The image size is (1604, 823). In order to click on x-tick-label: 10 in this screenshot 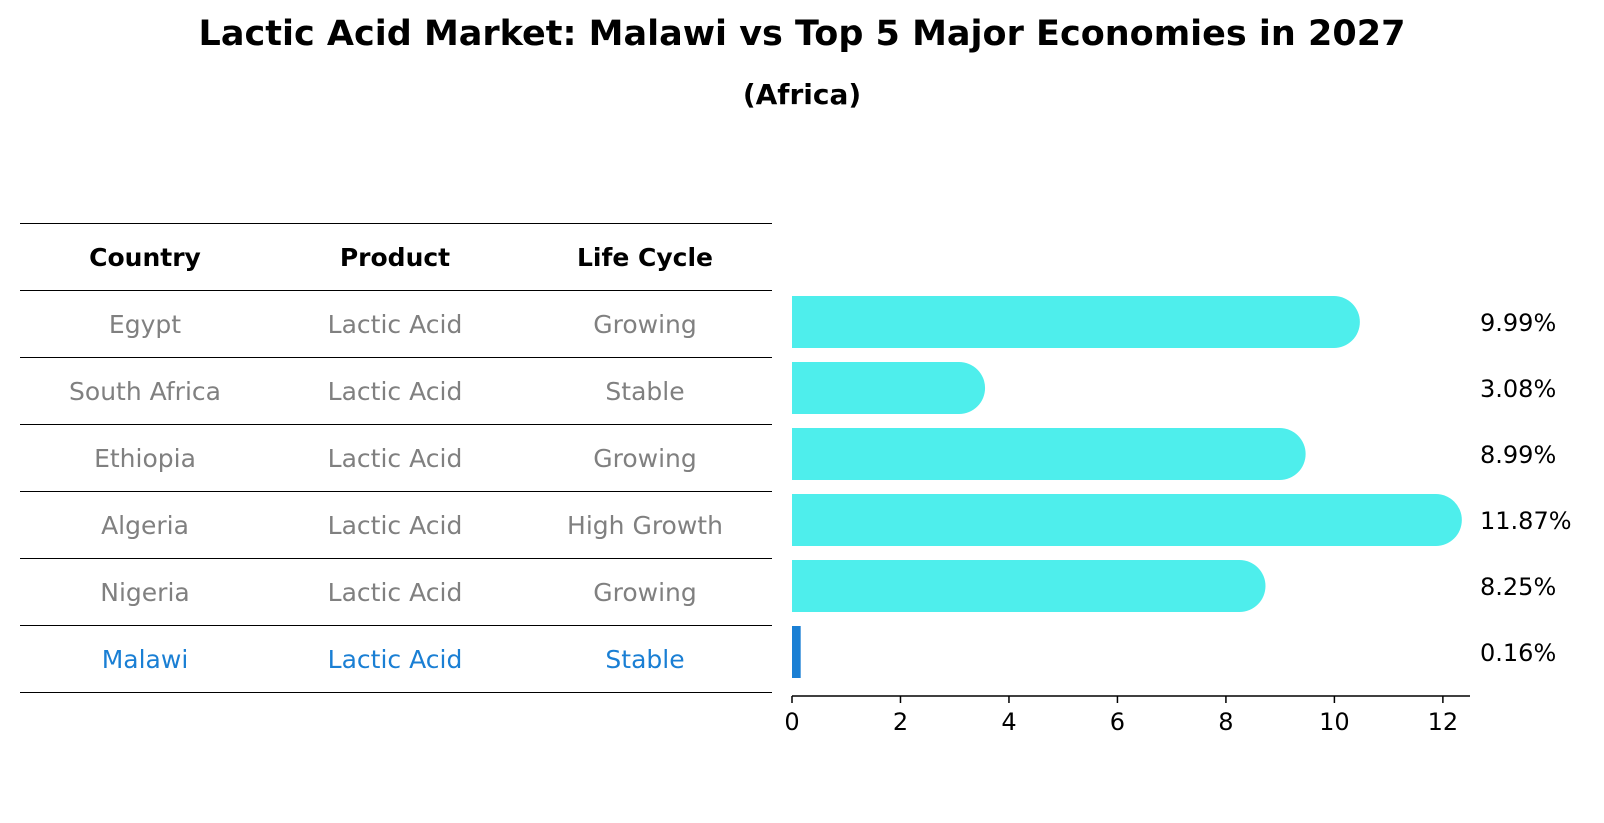, I will do `click(1334, 722)`.